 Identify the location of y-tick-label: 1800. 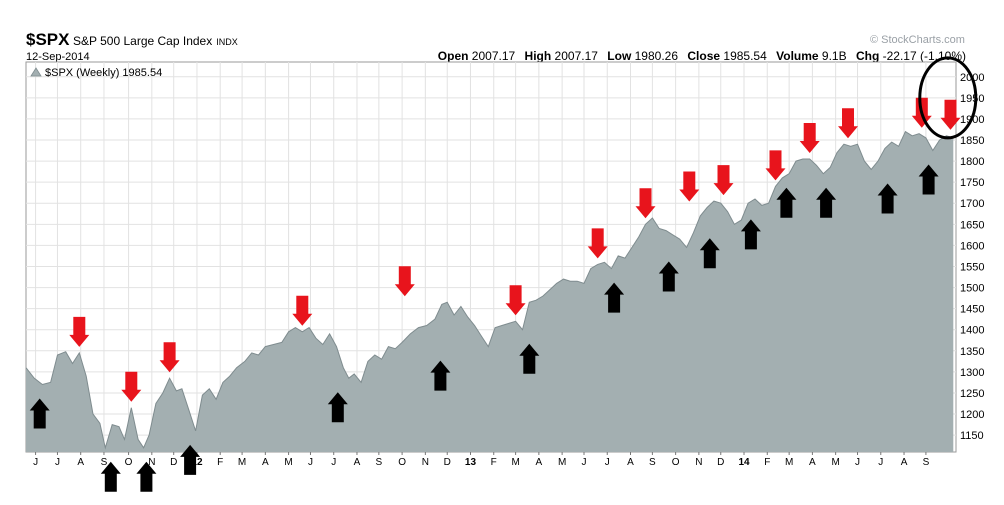
(972, 162).